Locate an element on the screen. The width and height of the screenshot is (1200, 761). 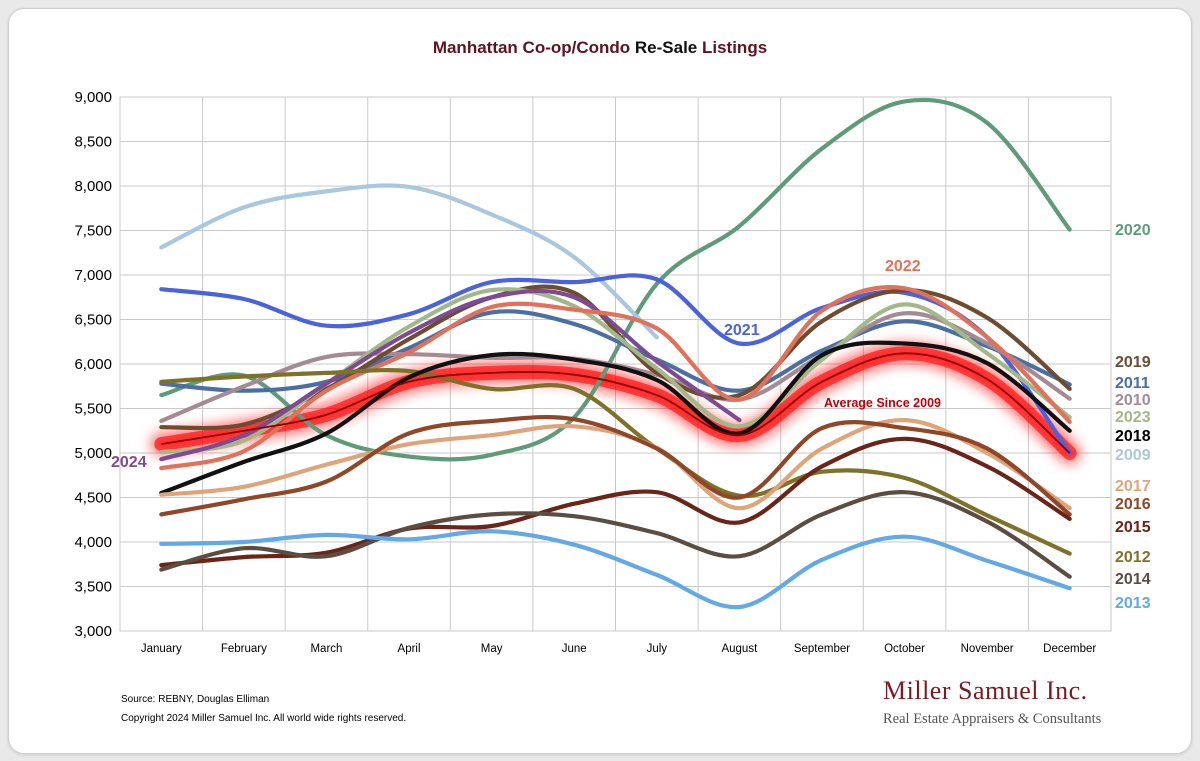
series-label-2013: 2013 is located at coordinates (1133, 603).